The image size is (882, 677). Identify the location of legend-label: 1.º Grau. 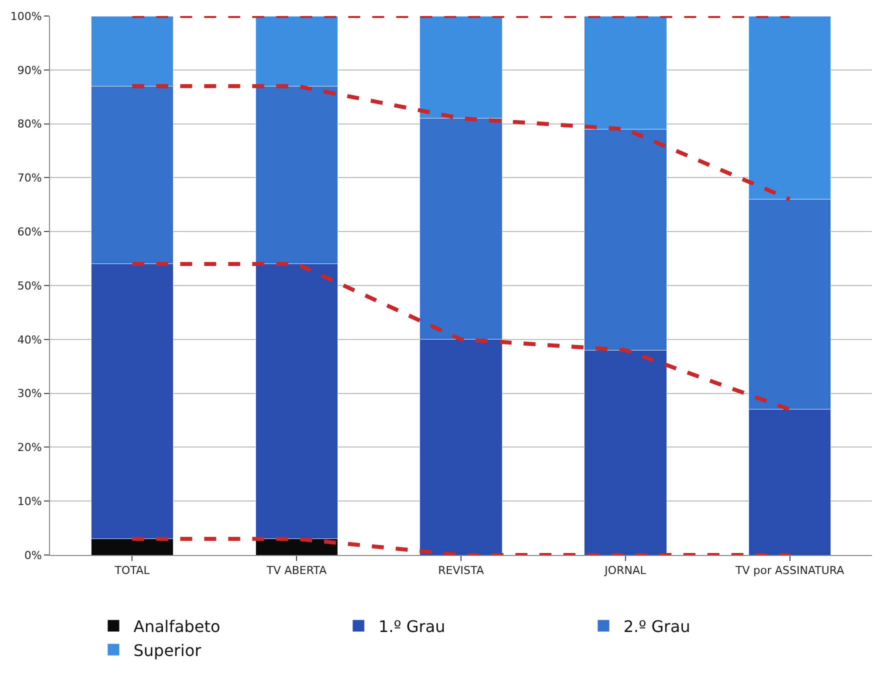
(412, 626).